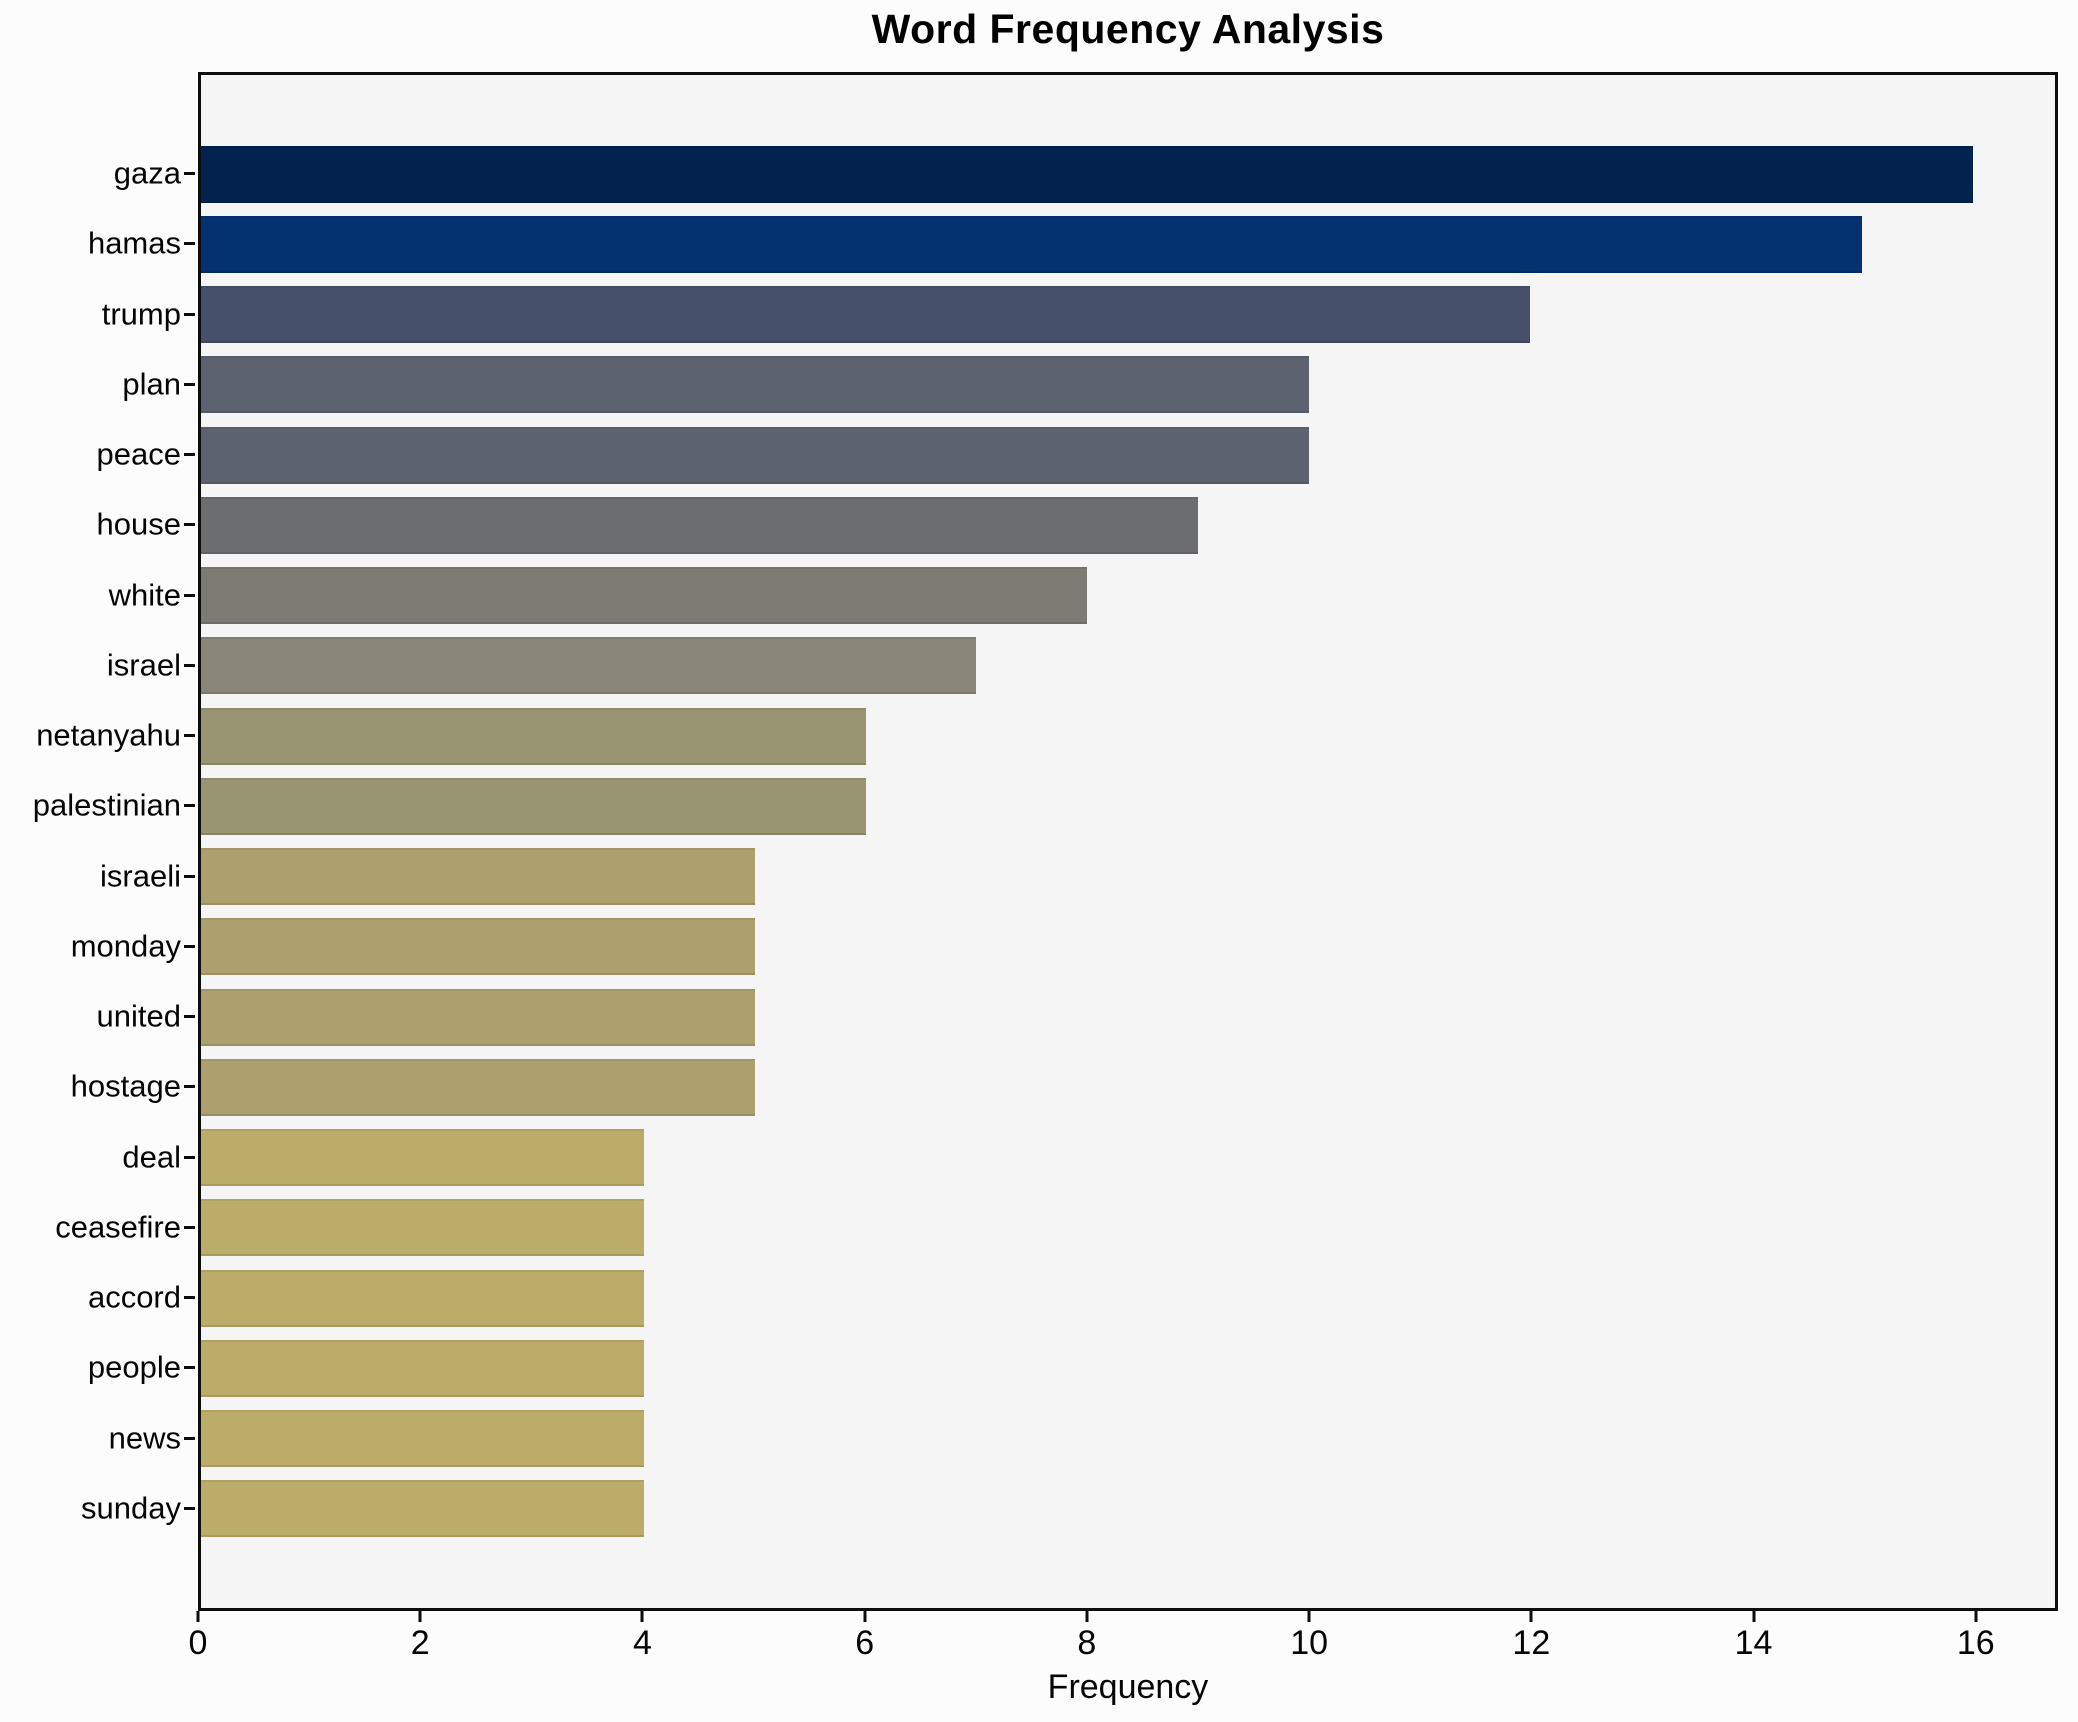  I want to click on x-tick-label: 14, so click(1753, 1643).